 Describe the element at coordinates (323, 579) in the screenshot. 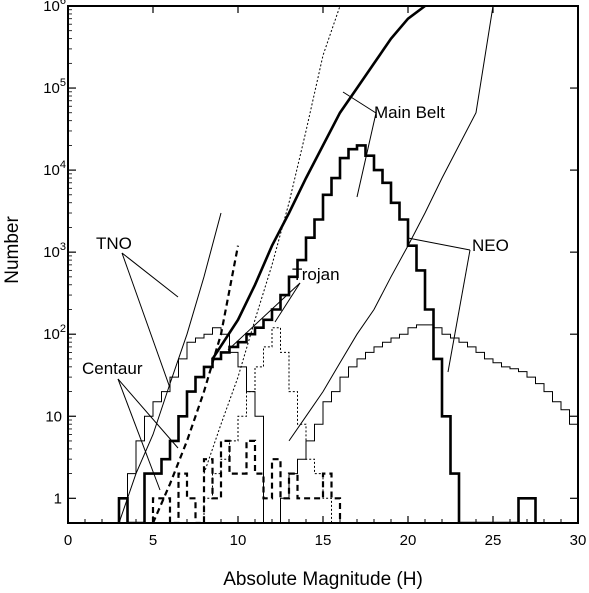

I see `x-axis-title: Absolute Magnitude (H)` at that location.